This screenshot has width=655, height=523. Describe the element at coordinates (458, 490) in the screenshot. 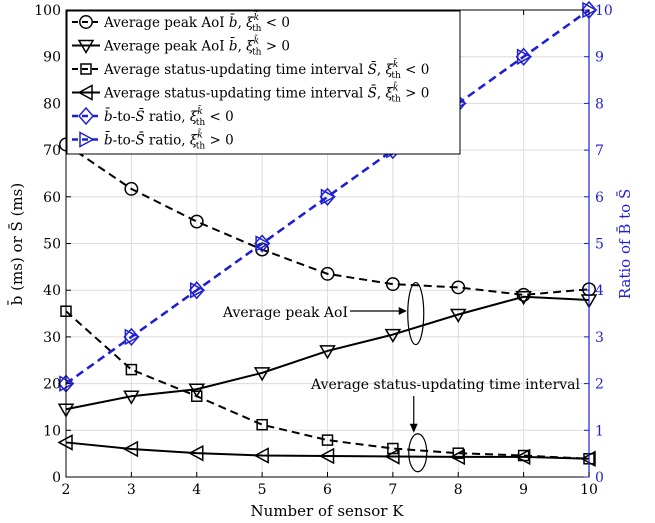

I see `x-tick-label: 8` at that location.